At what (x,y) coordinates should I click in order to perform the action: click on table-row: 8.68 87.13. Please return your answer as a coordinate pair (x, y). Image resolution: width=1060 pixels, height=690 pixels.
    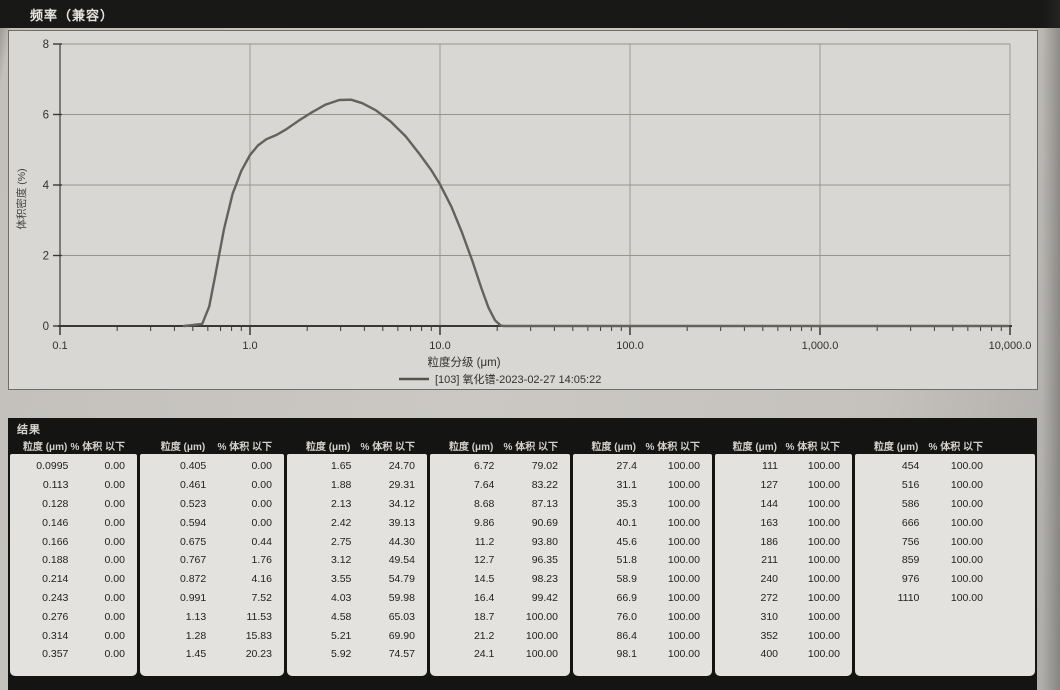
    Looking at the image, I should click on (500, 504).